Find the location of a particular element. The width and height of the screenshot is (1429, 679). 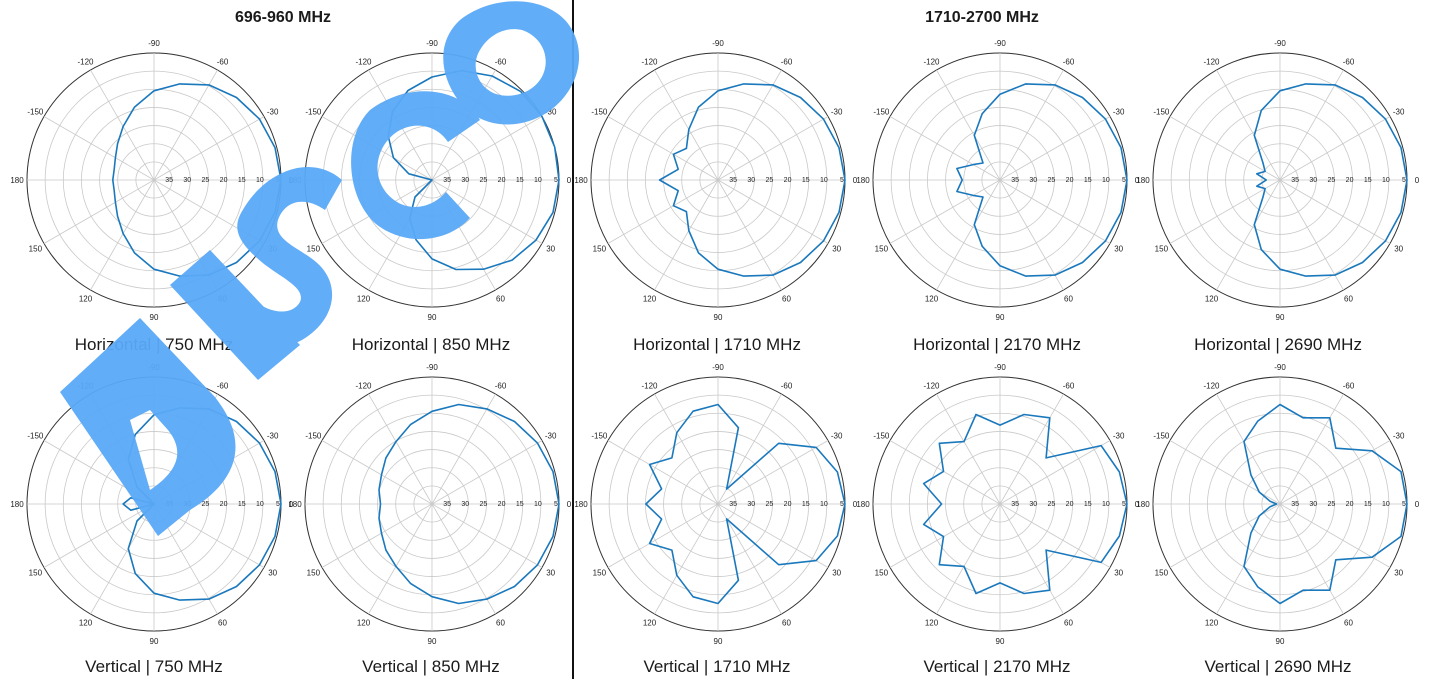

angle-tick-label: 120 is located at coordinates (364, 299).